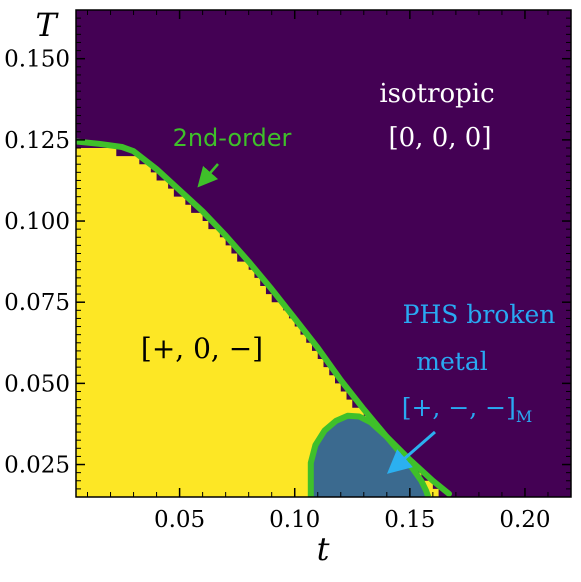 This screenshot has width=581, height=582. What do you see at coordinates (440, 138) in the screenshot?
I see `isotropic-order-label: [0, 0, 0]` at bounding box center [440, 138].